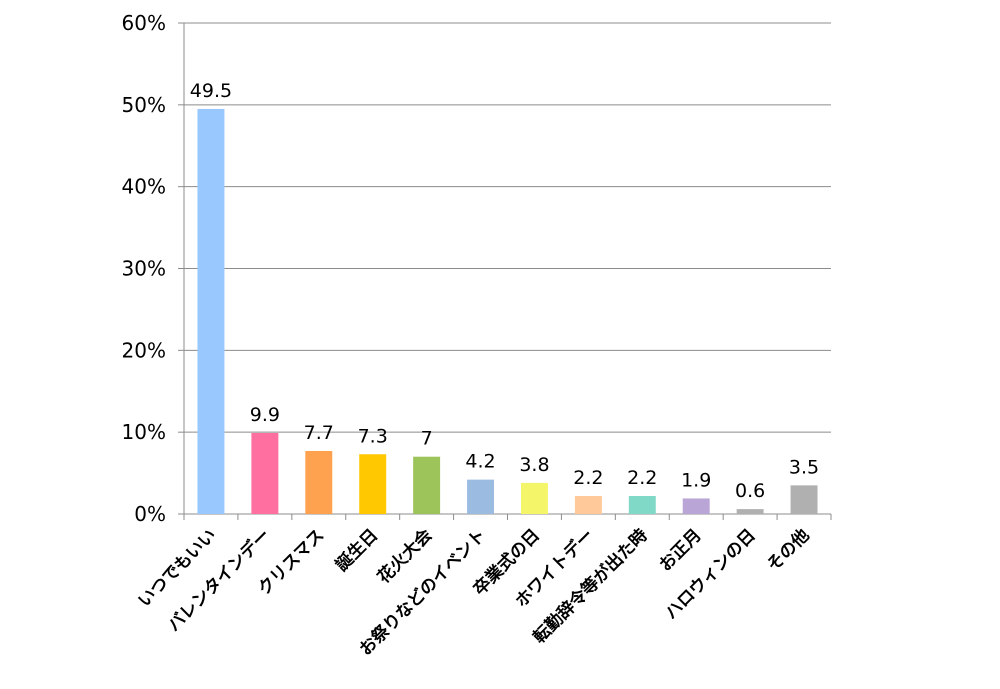 This screenshot has width=1000, height=689. I want to click on y-tick-label: 20%, so click(144, 350).